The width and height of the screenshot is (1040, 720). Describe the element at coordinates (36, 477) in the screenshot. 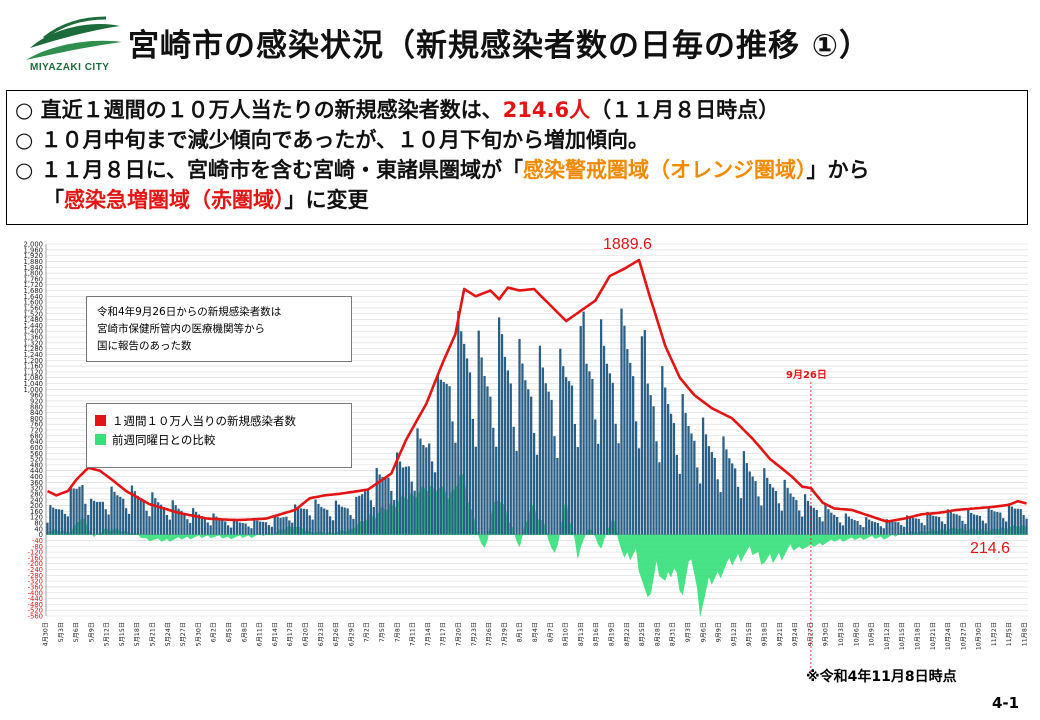

I see `y-tick-label: 400` at that location.